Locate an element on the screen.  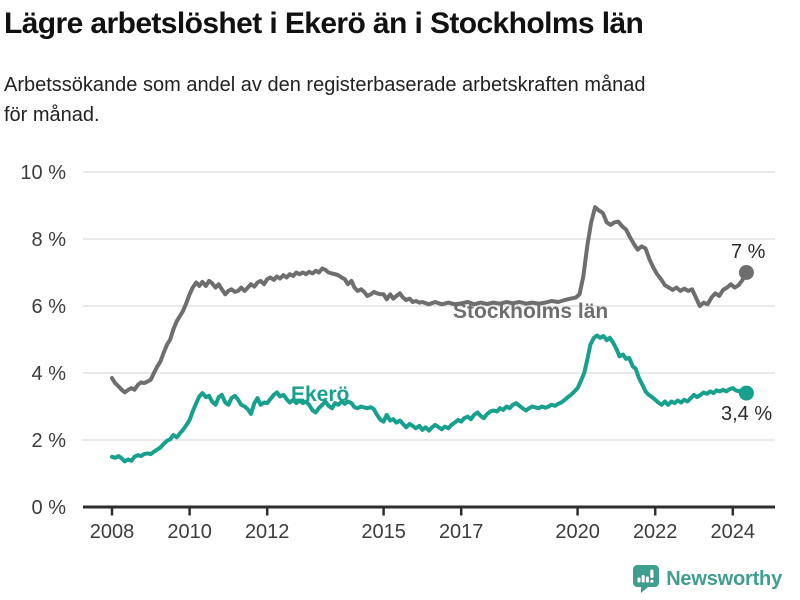
y-axis-tick-label: 4 % is located at coordinates (49, 374).